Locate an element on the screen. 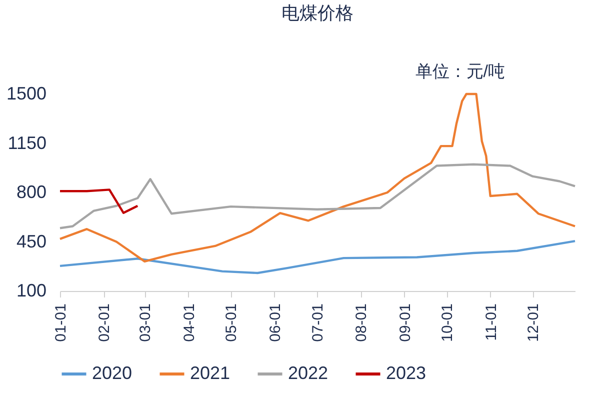 Image resolution: width=600 pixels, height=400 pixels. x-tick-label: 08-01 is located at coordinates (361, 323).